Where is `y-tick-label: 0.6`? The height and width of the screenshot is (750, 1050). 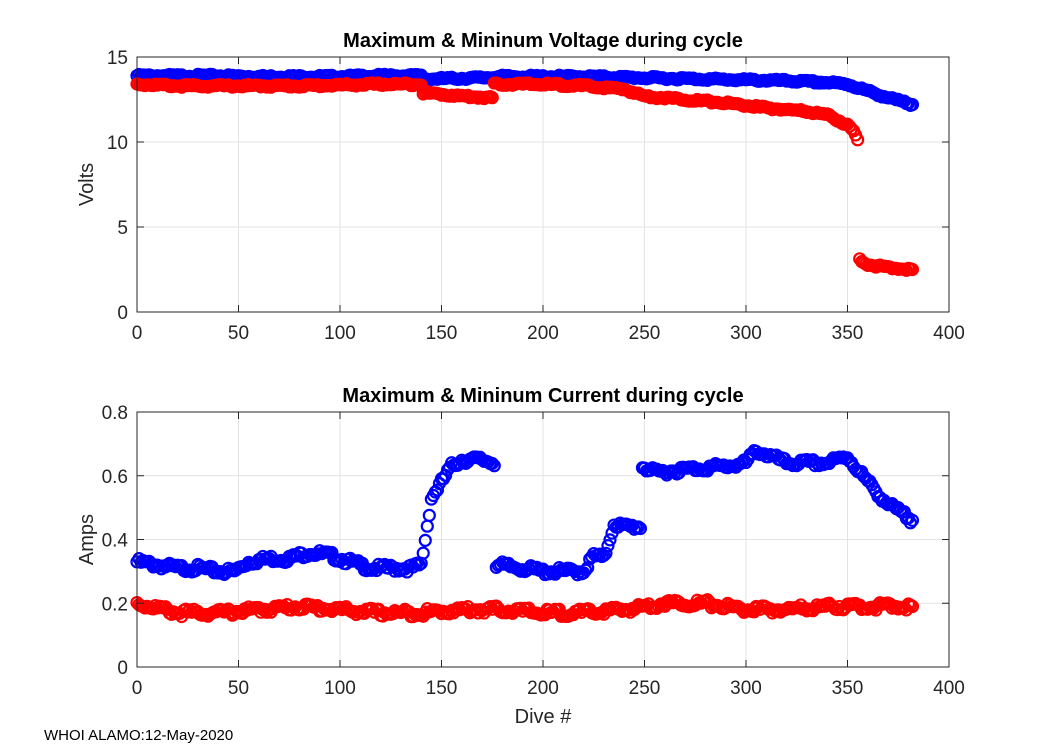 y-tick-label: 0.6 is located at coordinates (115, 477).